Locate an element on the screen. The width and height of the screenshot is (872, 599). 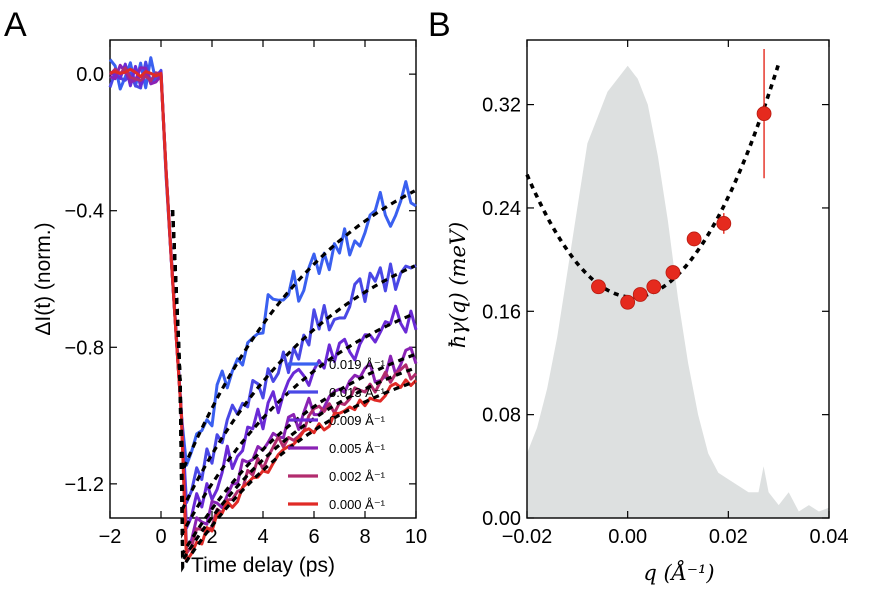
panel-a-y-tick-label: −1.2 is located at coordinates (84, 485).